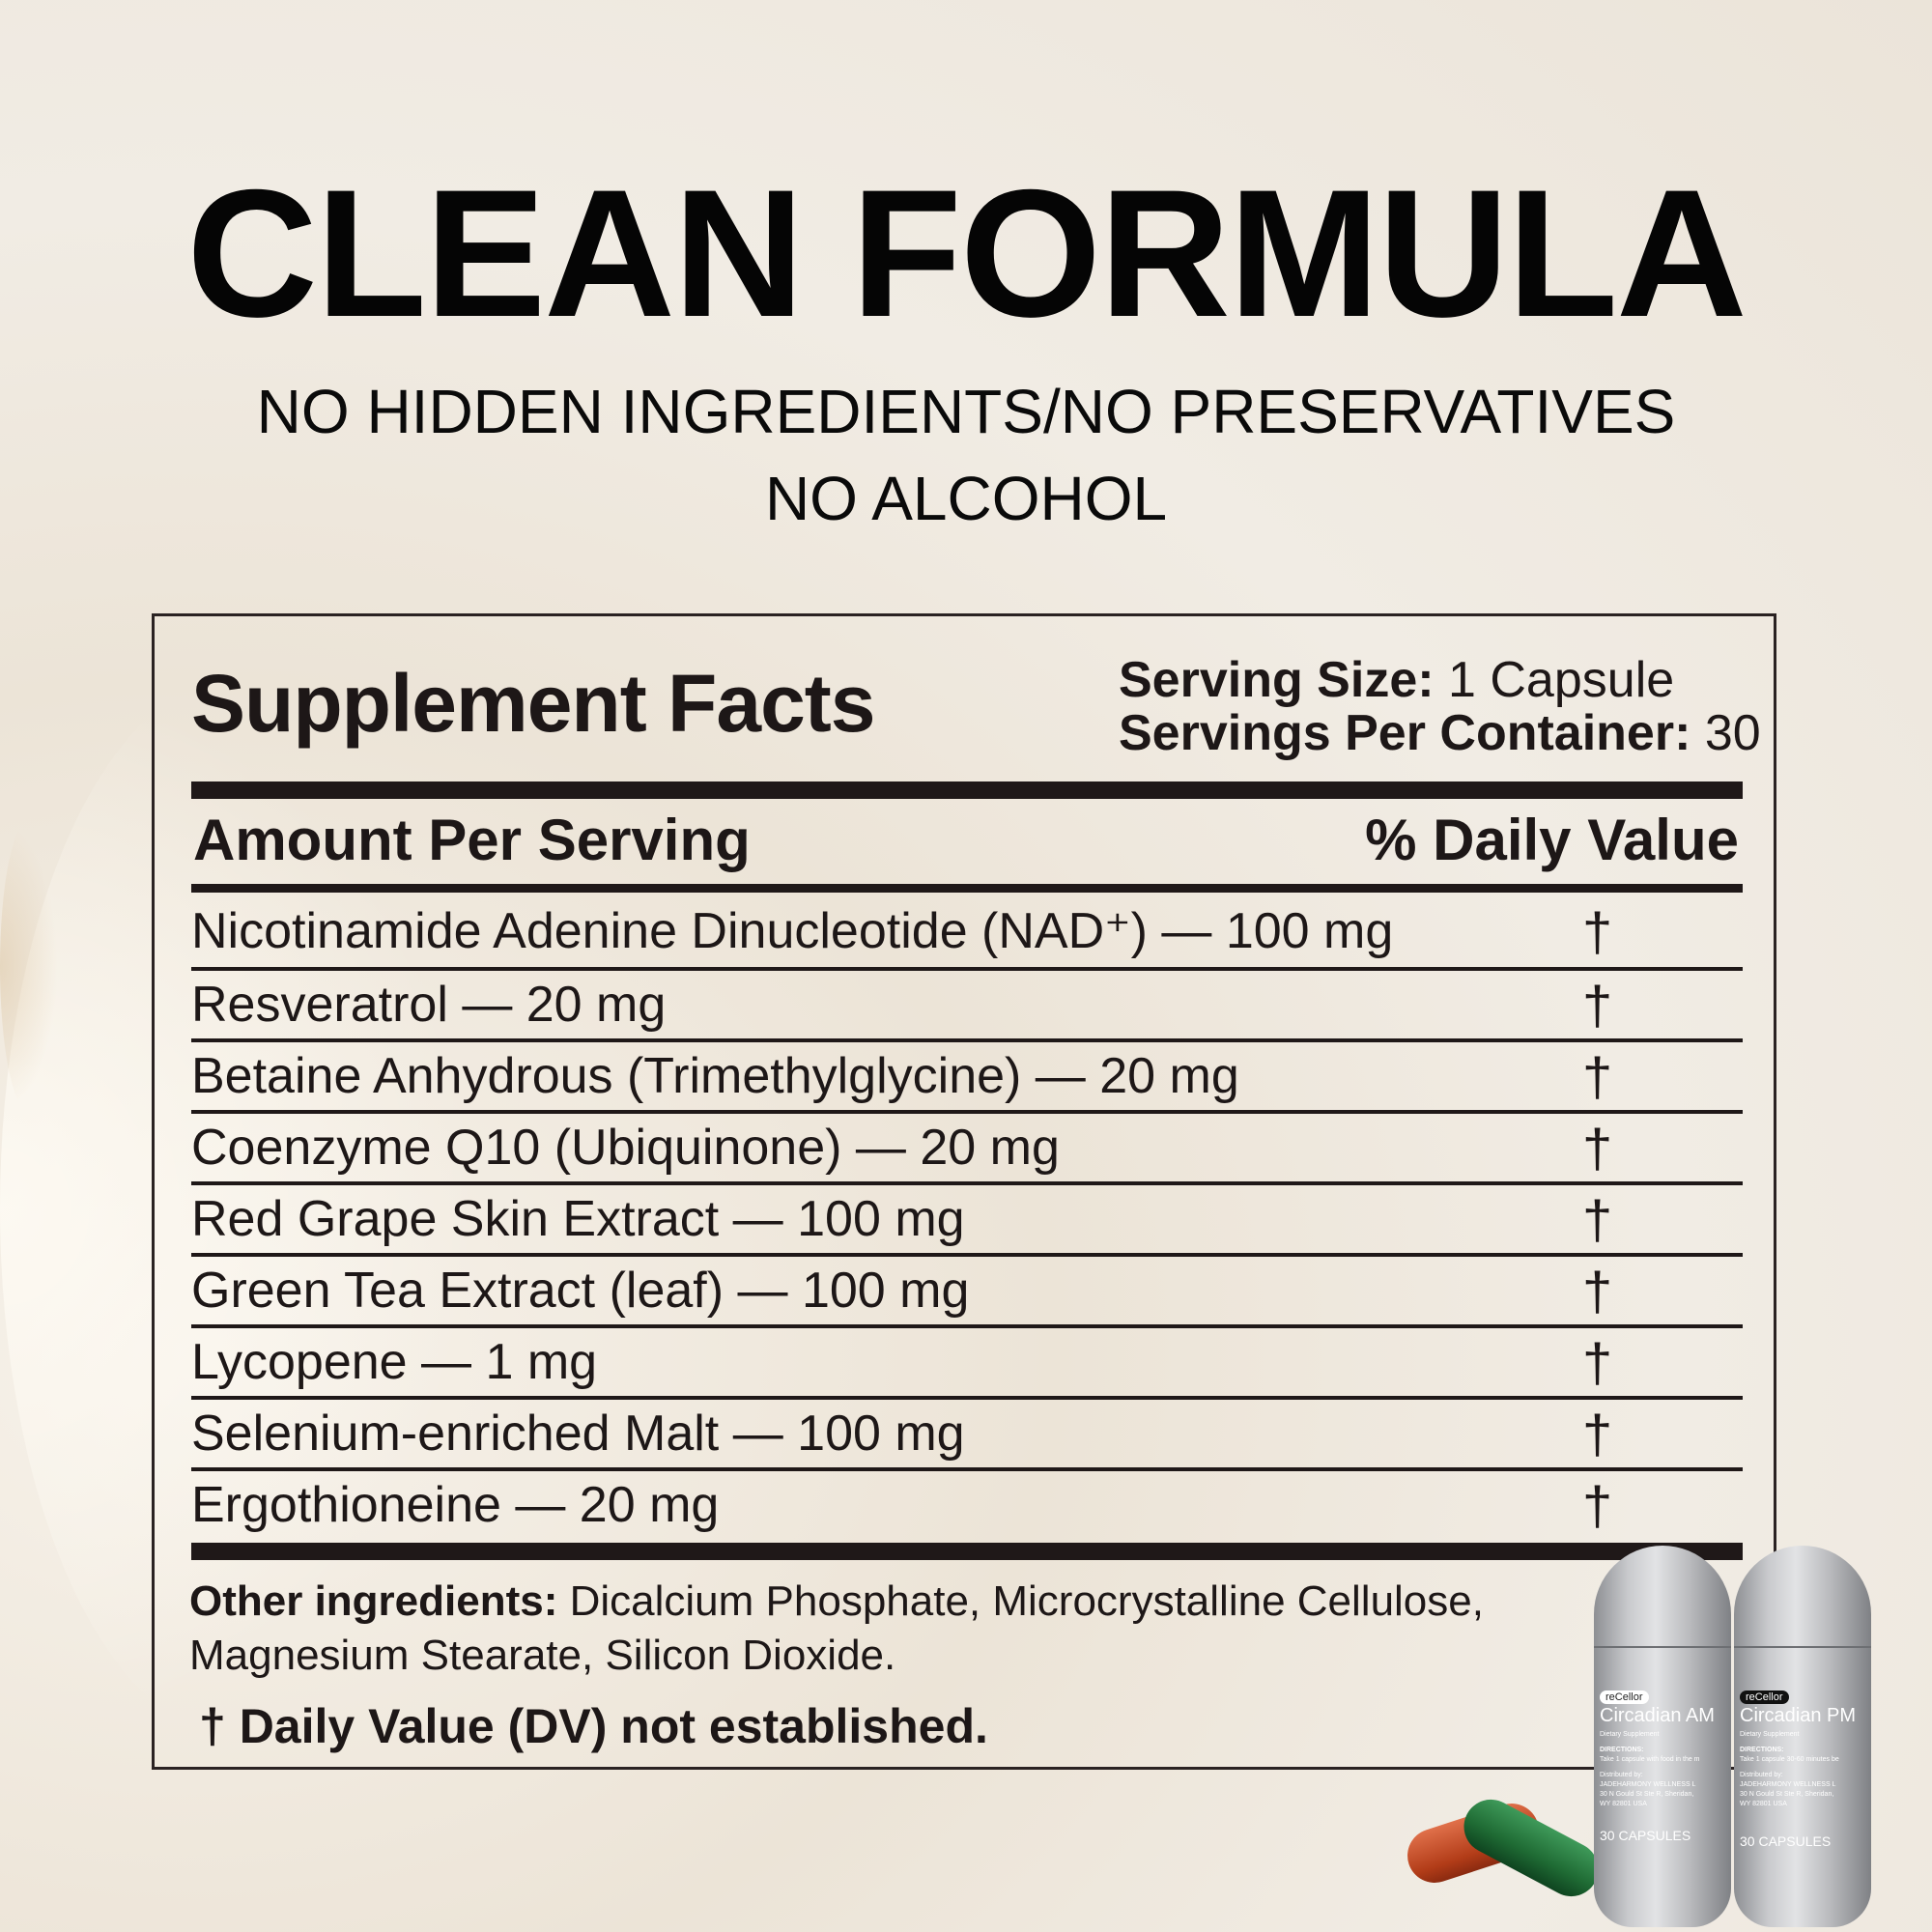  What do you see at coordinates (625, 1148) in the screenshot?
I see `ingredient-name: Coenzyme Q10 (Ubiquinone) — 20 mg` at bounding box center [625, 1148].